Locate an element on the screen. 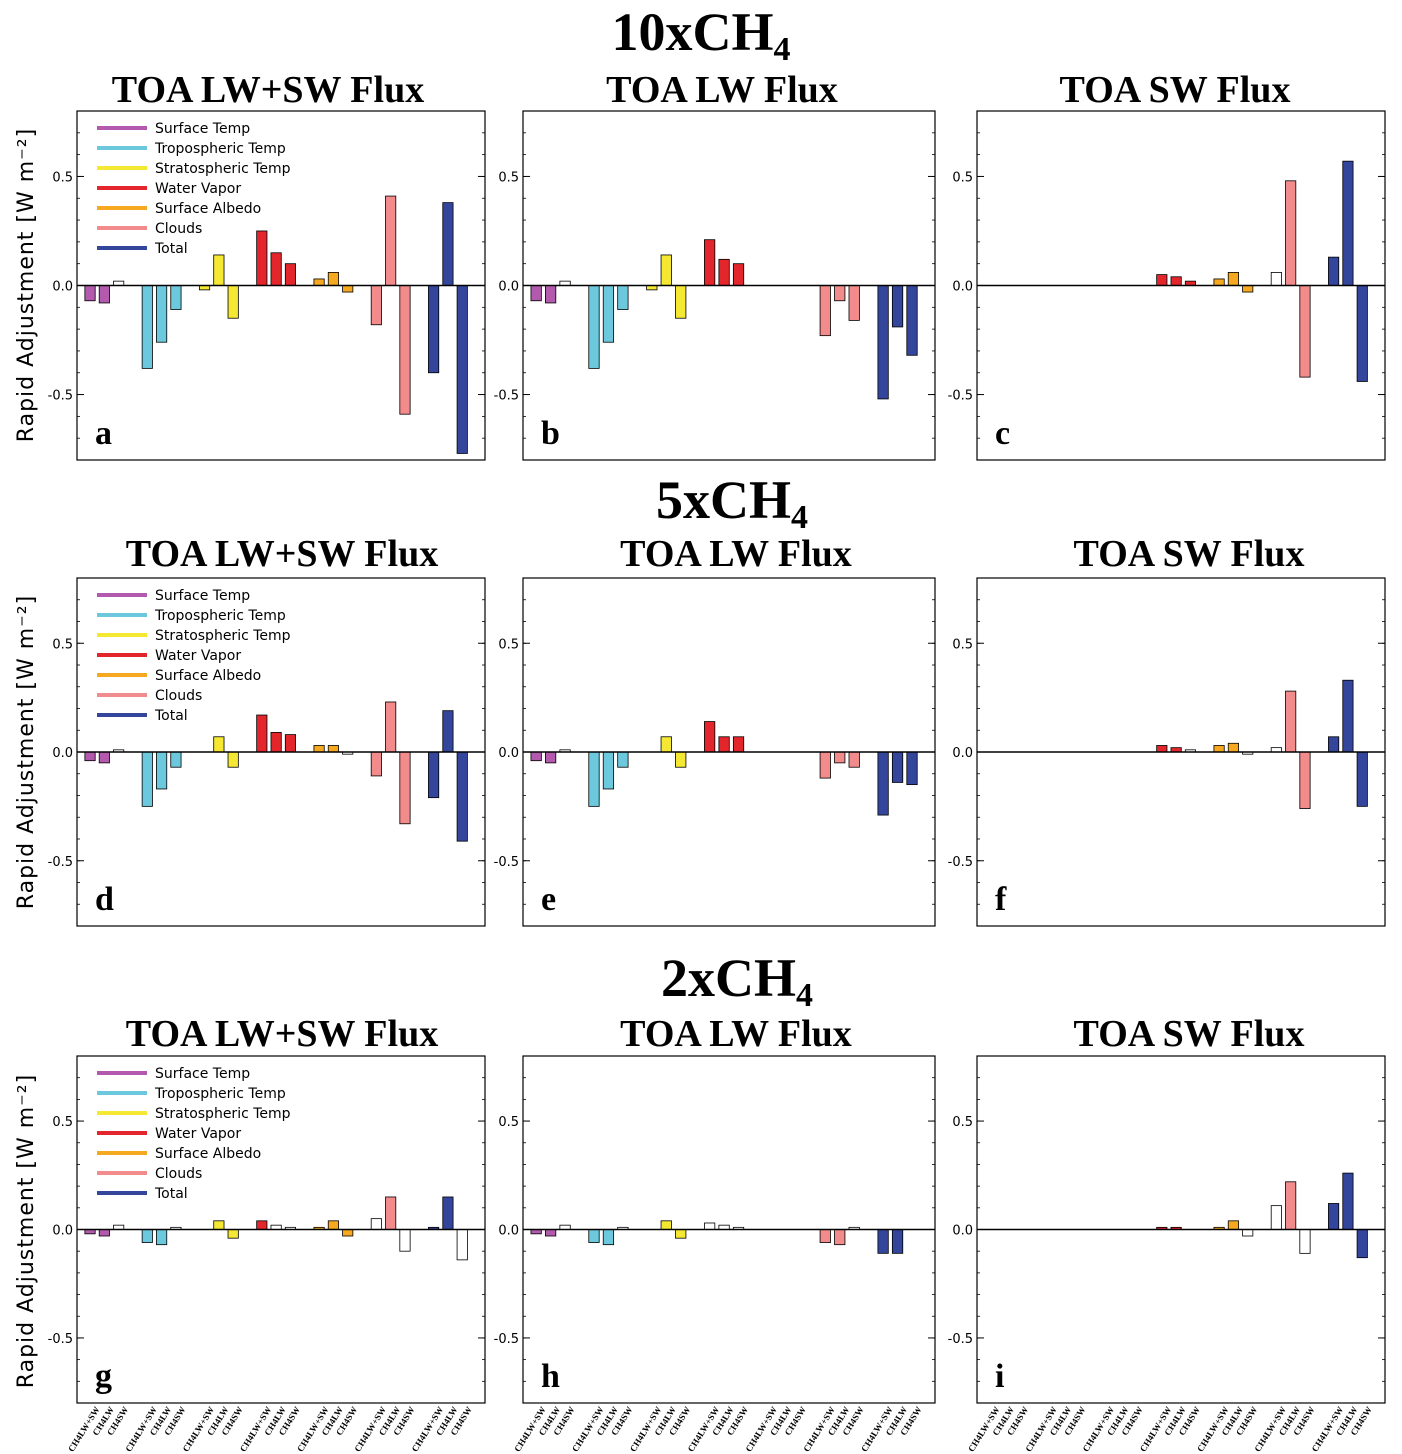 This screenshot has width=1402, height=1454. panel-letter: f is located at coordinates (1001, 899).